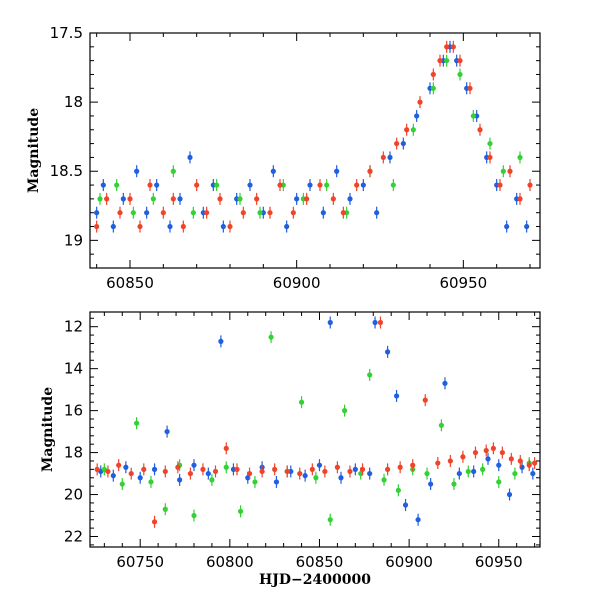 This screenshot has width=600, height=600. What do you see at coordinates (66, 33) in the screenshot?
I see `top-y-tick-label: 17.5` at bounding box center [66, 33].